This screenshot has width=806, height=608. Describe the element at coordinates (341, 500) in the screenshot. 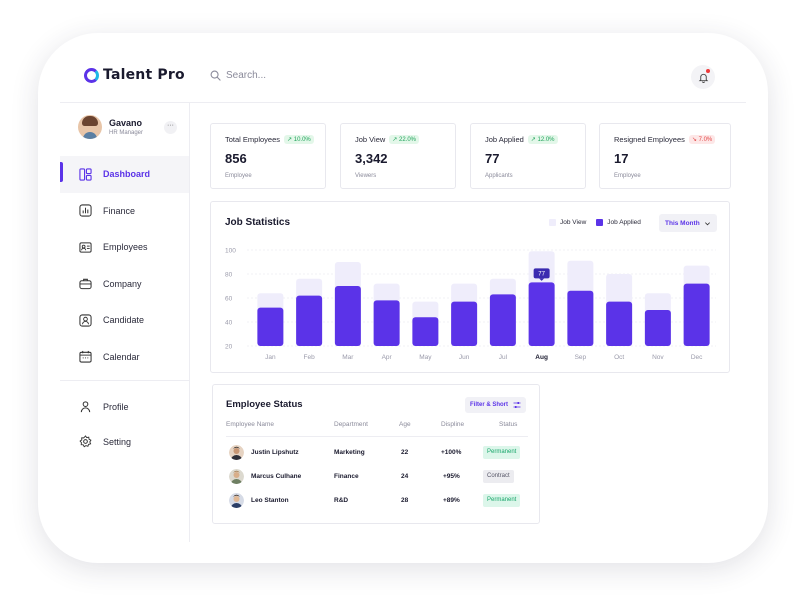

I see `employee-department: R&D` at that location.